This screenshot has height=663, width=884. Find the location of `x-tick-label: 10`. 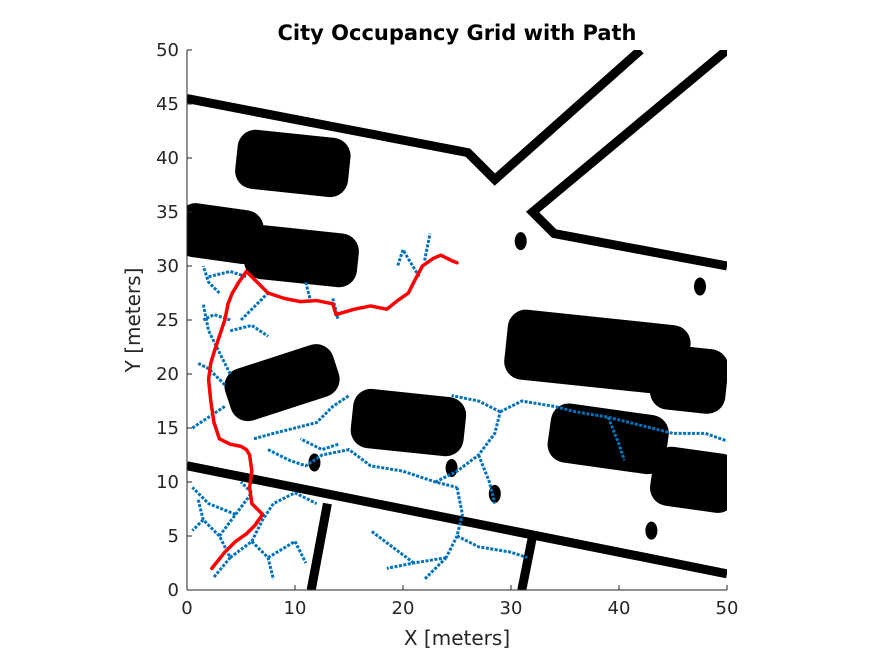

x-tick-label: 10 is located at coordinates (295, 608).